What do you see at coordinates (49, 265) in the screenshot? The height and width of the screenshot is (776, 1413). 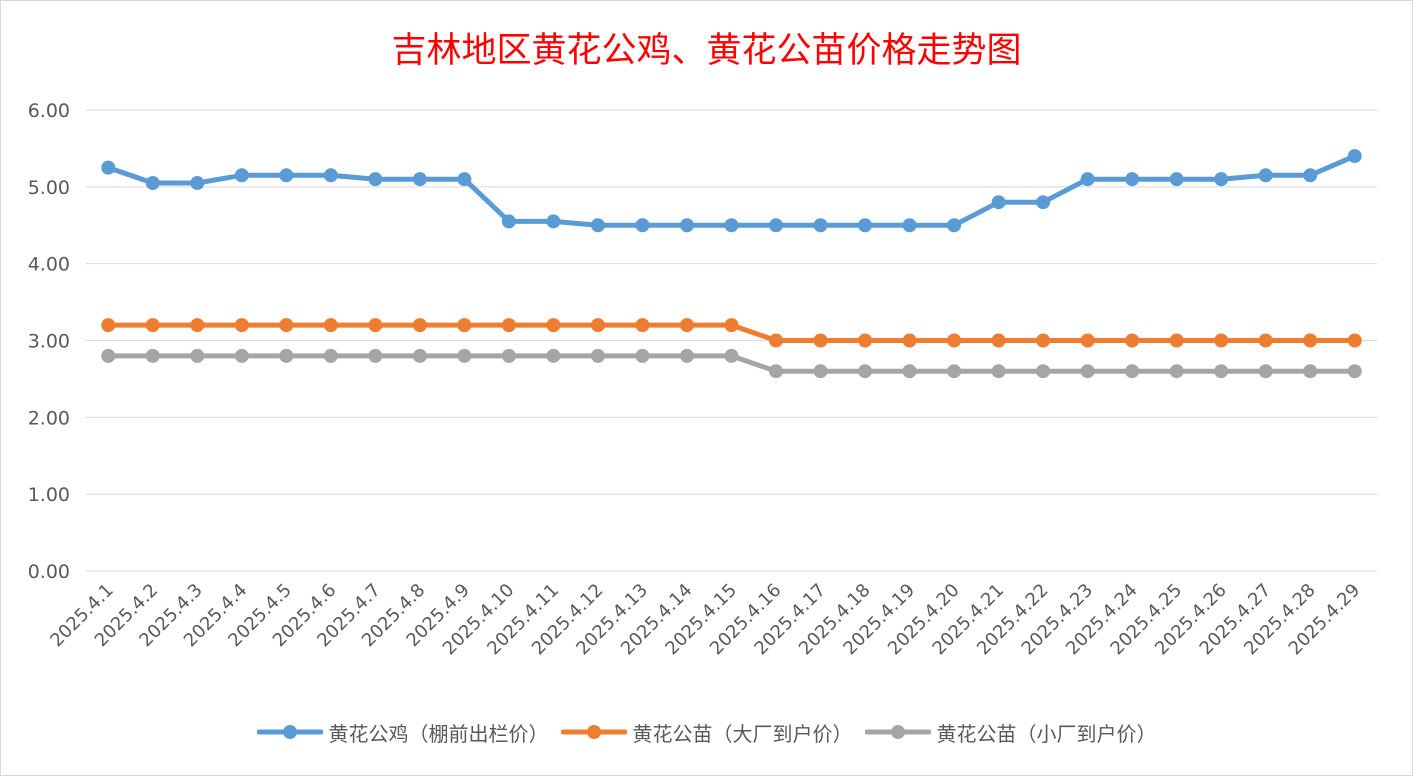 I see `y-tick-label: 4.00` at bounding box center [49, 265].